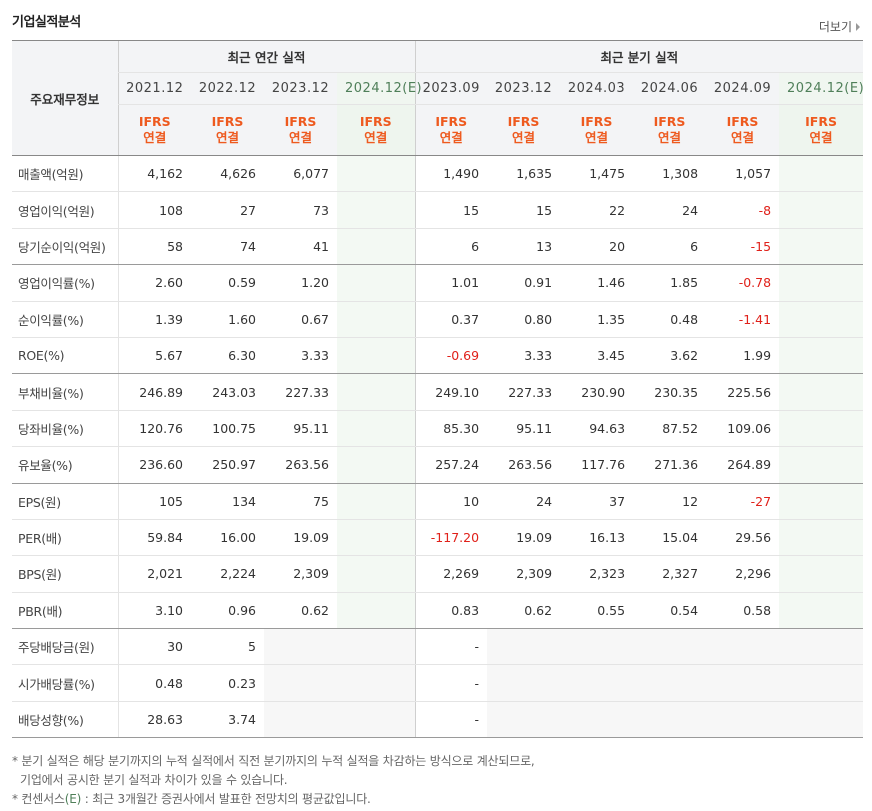 The width and height of the screenshot is (872, 811). What do you see at coordinates (451, 130) in the screenshot?
I see `ifrs-quarter-0: IFRS 연결` at bounding box center [451, 130].